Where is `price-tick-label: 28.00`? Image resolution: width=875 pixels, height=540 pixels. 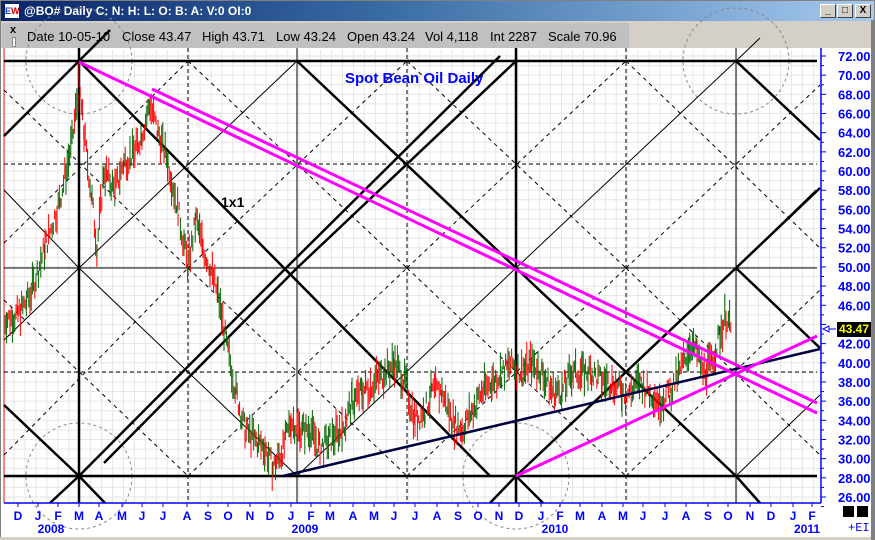
price-tick-label: 28.00 is located at coordinates (854, 478).